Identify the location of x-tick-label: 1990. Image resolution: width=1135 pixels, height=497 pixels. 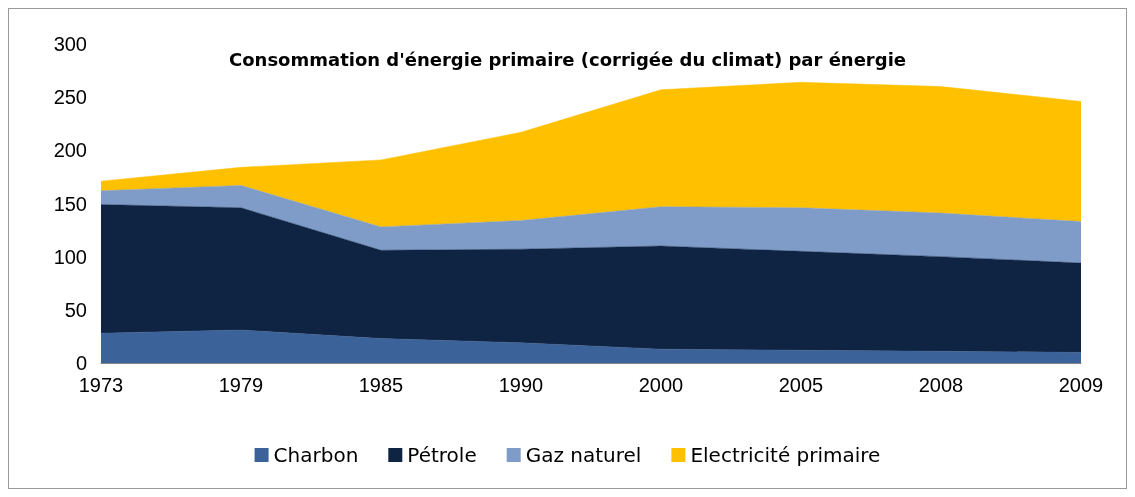
(521, 385).